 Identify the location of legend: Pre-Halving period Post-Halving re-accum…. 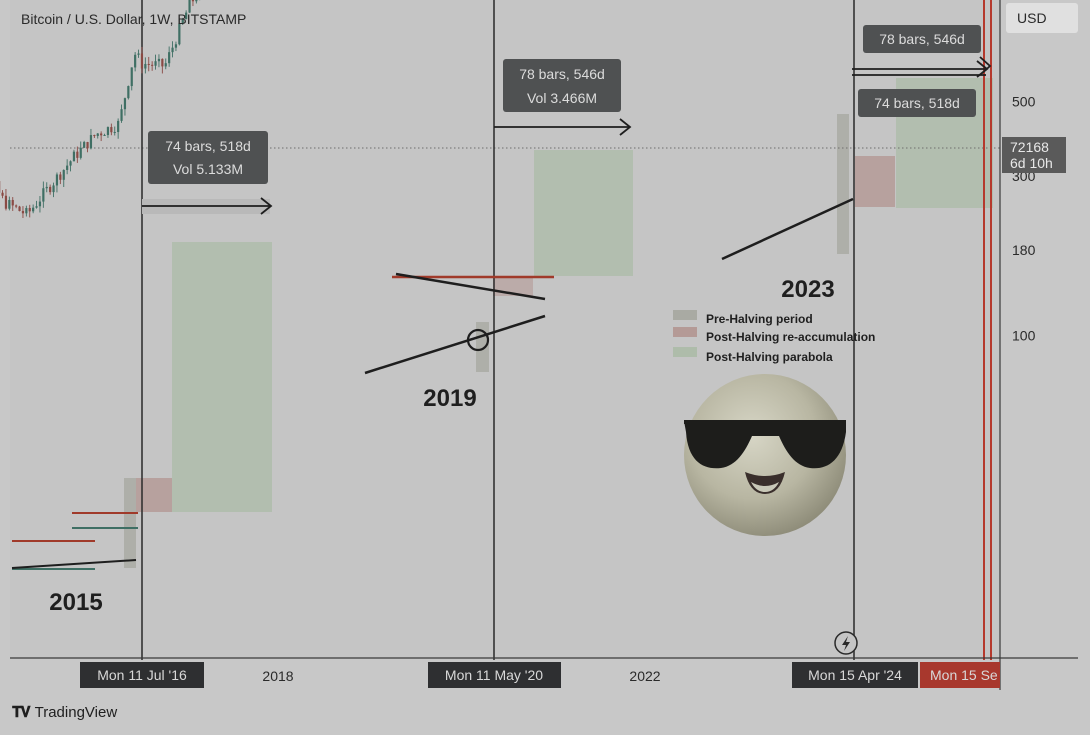
(774, 337).